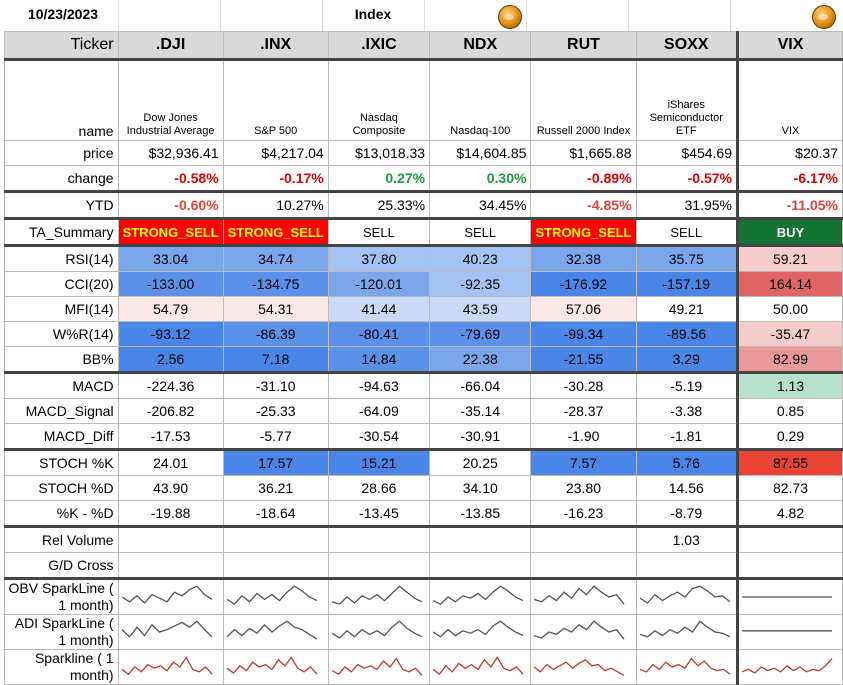  What do you see at coordinates (789, 385) in the screenshot?
I see `cell-macd: 1.13` at bounding box center [789, 385].